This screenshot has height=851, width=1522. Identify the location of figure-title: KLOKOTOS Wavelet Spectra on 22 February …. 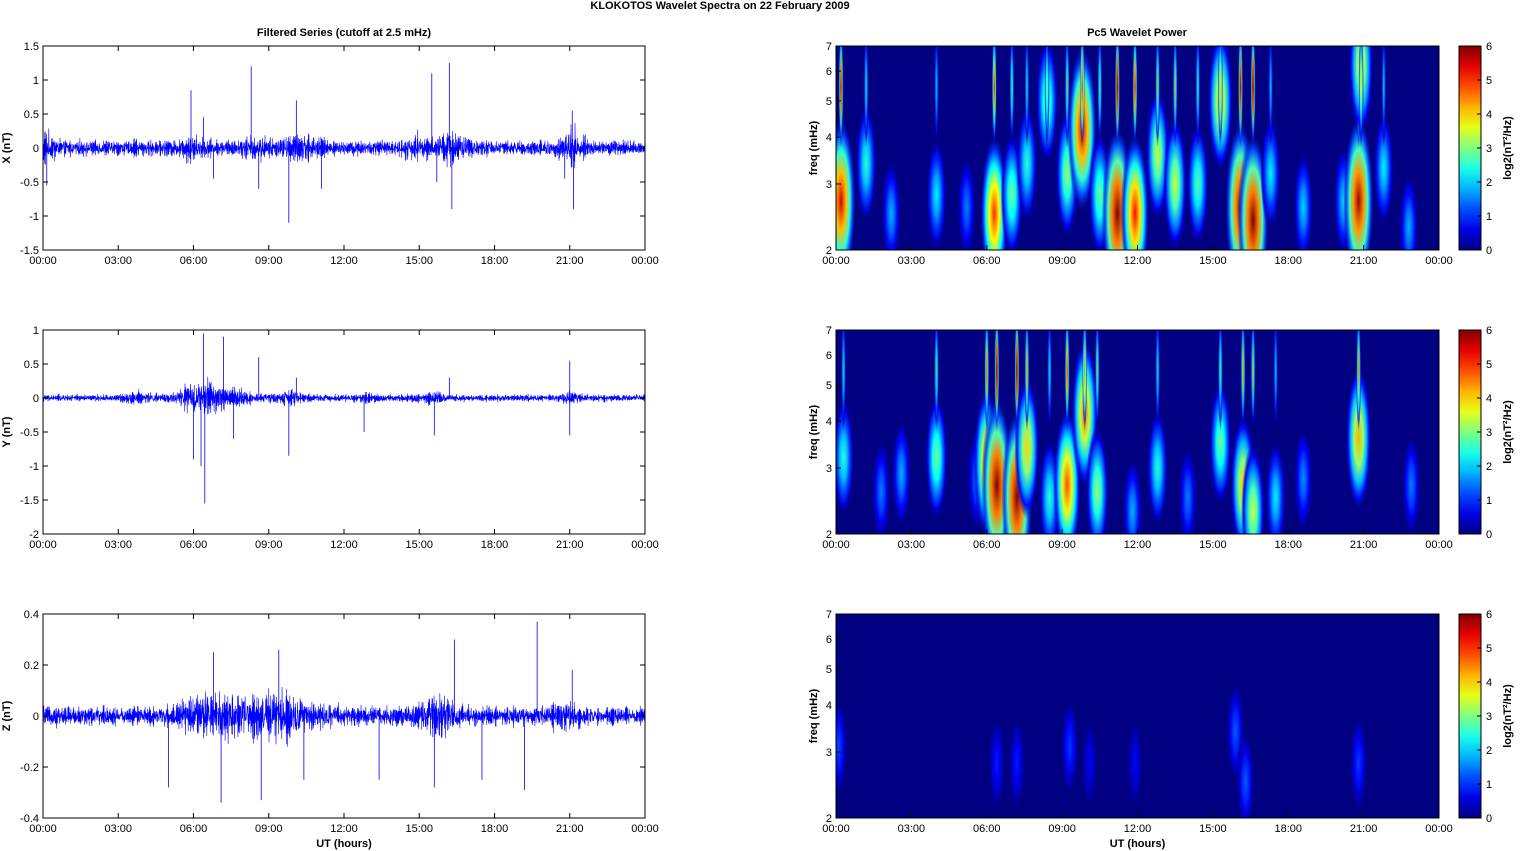
(719, 6).